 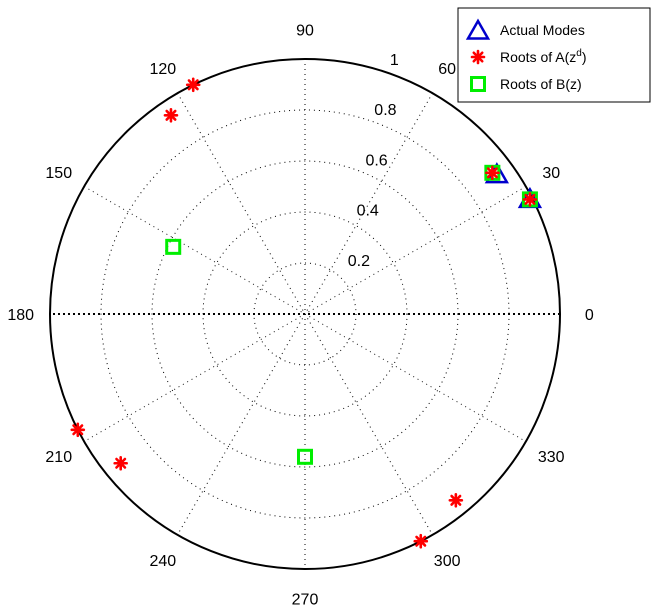 I want to click on angle-tick-label-300: 300, so click(x=447, y=561).